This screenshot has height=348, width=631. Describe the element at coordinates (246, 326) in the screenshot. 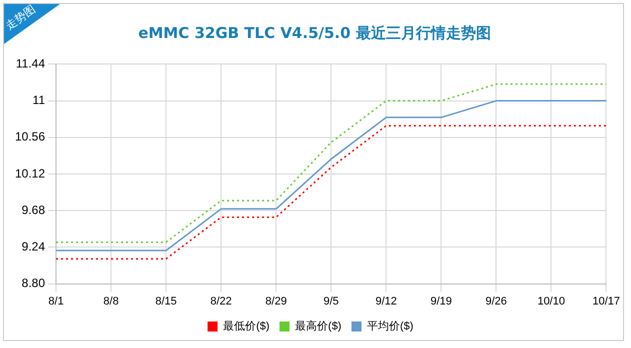

I see `legend-label: 最低价($)` at that location.